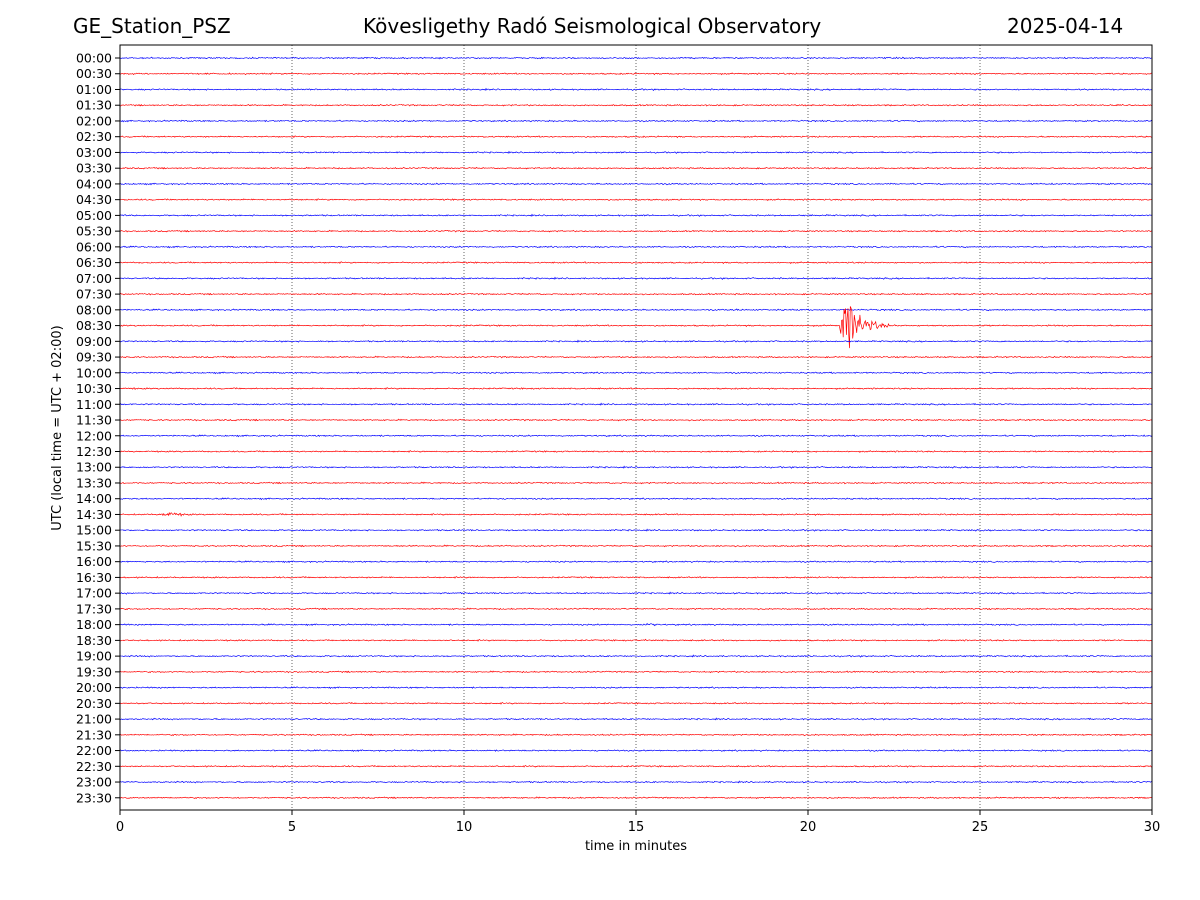  I want to click on y-tick-label: 12:30, so click(94, 451).